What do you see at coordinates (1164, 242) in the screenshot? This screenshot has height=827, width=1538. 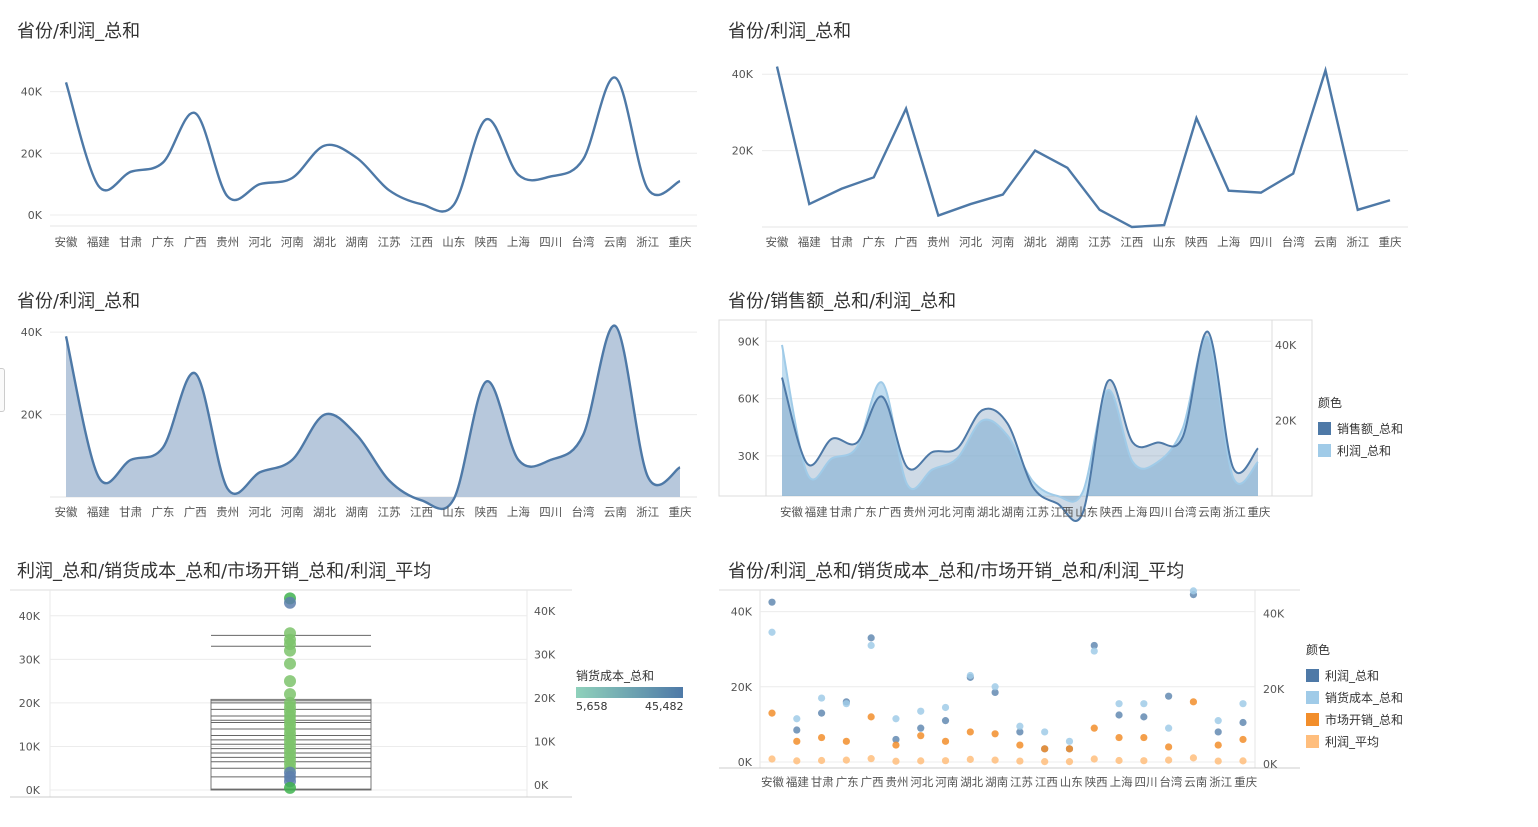 I see `x-tick-label: 山东` at bounding box center [1164, 242].